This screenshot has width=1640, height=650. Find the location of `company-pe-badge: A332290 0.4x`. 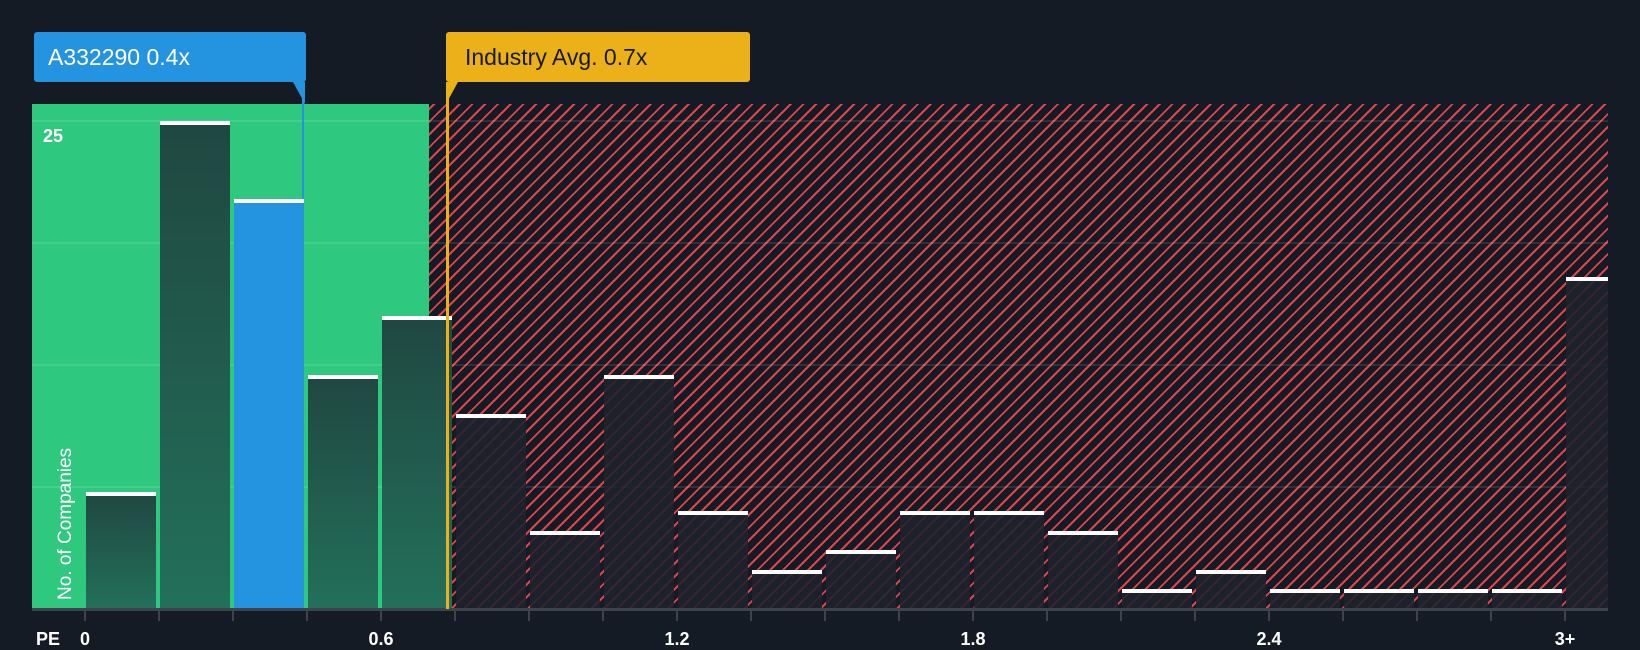

company-pe-badge: A332290 0.4x is located at coordinates (170, 57).